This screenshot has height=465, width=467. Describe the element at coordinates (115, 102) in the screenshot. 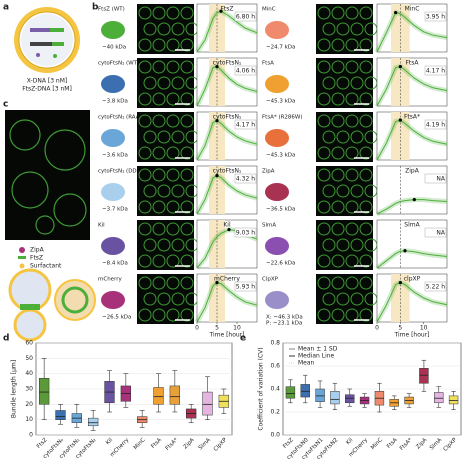

I see `protein-mass: ~3.8 kDa` at that location.